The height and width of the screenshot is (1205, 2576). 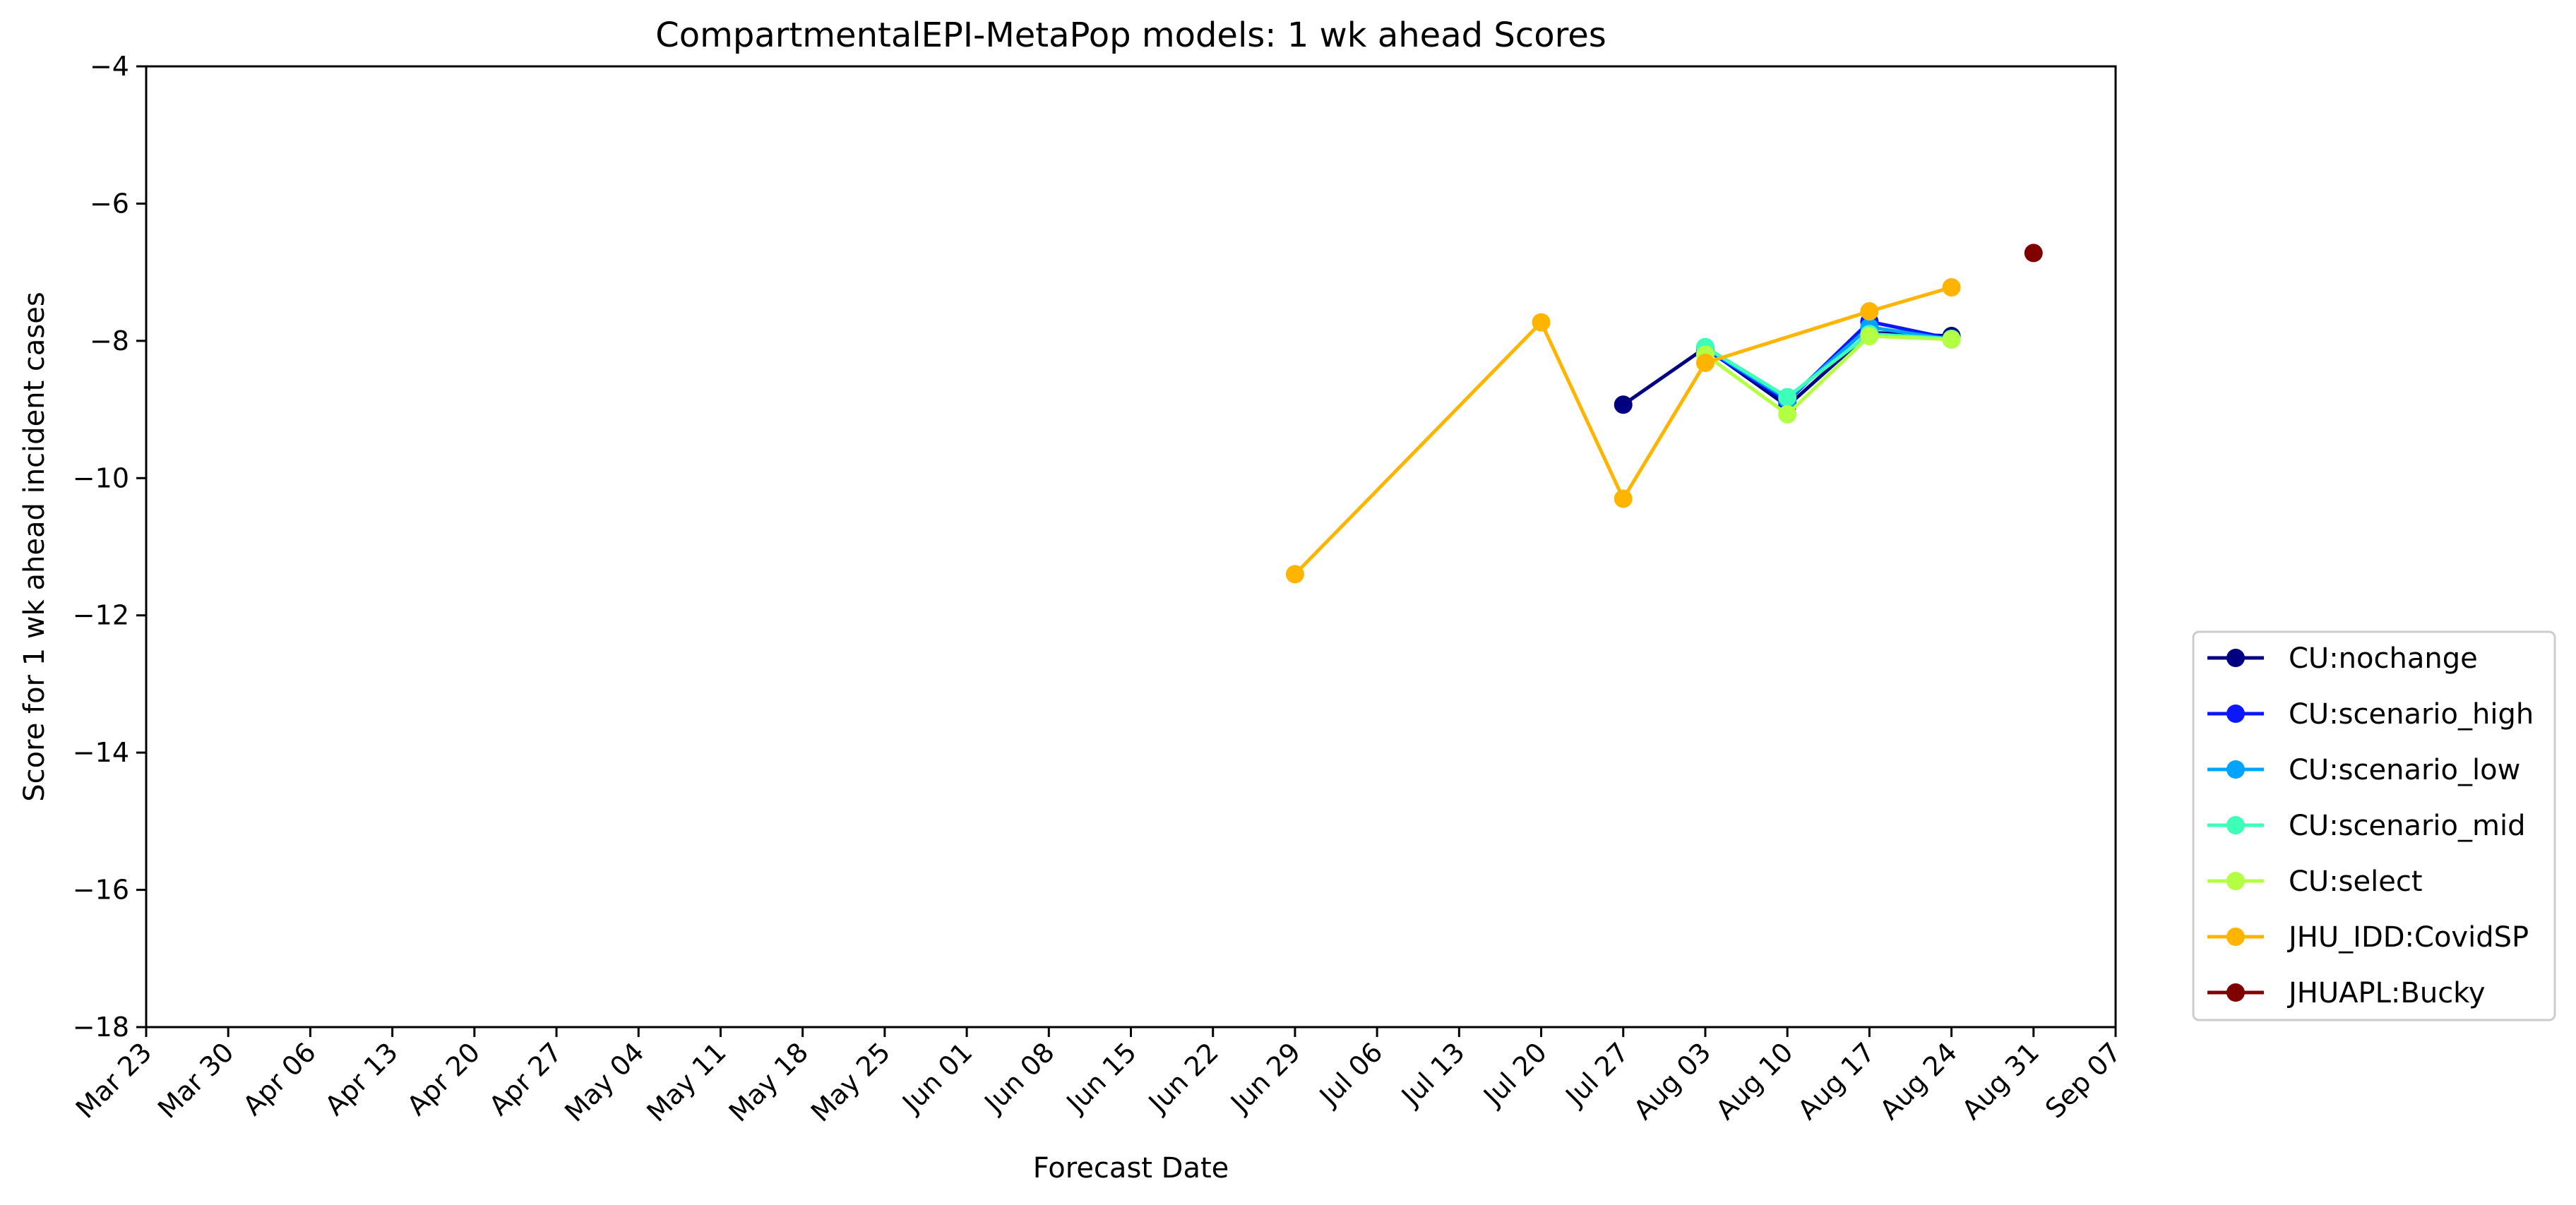 What do you see at coordinates (109, 547) in the screenshot?
I see `y-axis: −4 −6 −8 −10 −12 −14 −16 −18` at bounding box center [109, 547].